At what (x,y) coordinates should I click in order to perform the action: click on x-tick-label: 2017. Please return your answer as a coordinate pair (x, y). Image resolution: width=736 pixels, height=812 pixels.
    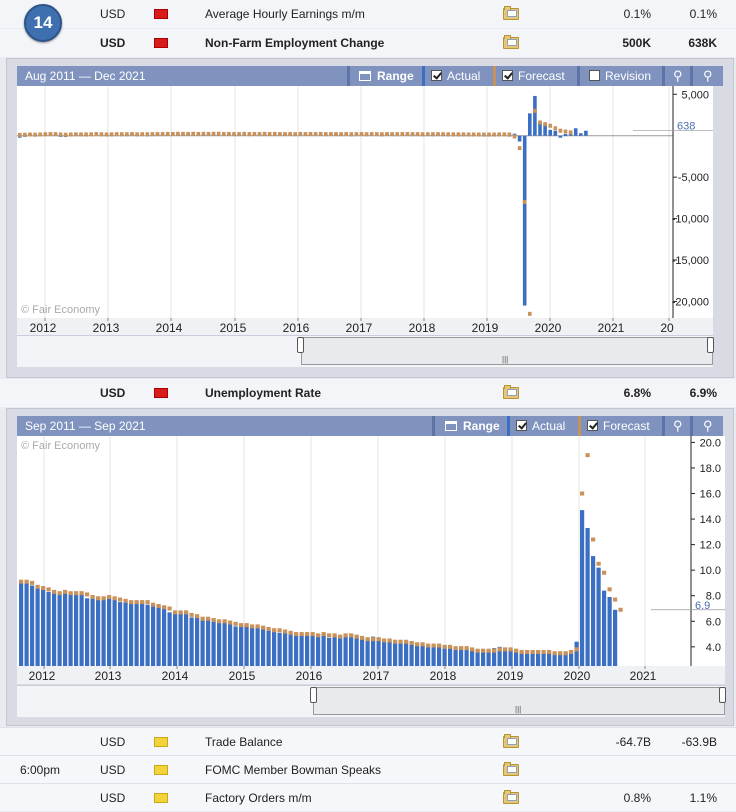
    Looking at the image, I should click on (359, 328).